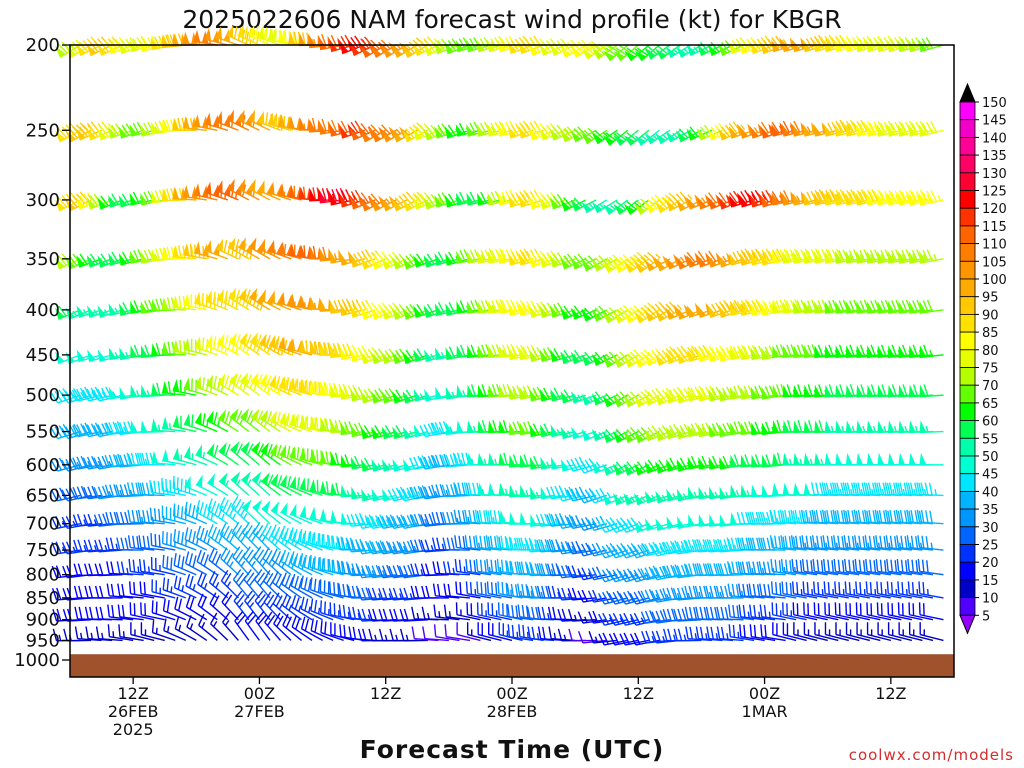 The width and height of the screenshot is (1024, 768). What do you see at coordinates (249, 253) in the screenshot?
I see `wind-barb-staff` at bounding box center [249, 253].